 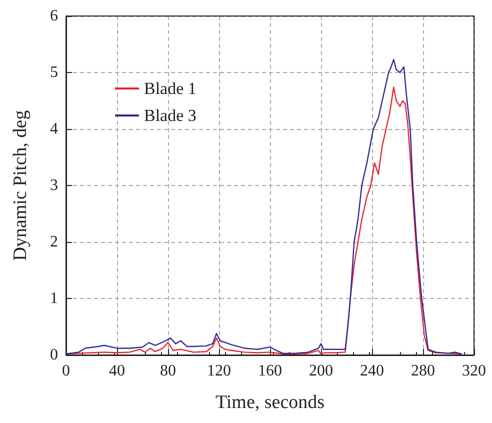 I want to click on x-tick-label: 40, so click(x=117, y=371).